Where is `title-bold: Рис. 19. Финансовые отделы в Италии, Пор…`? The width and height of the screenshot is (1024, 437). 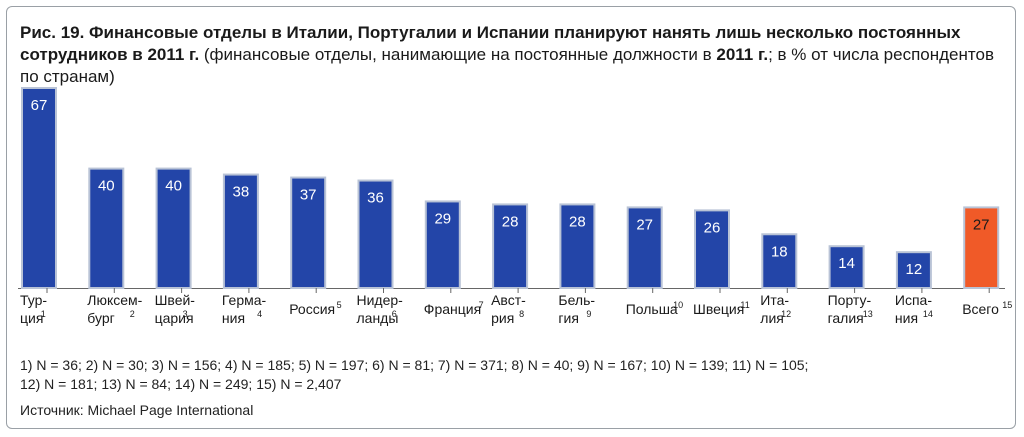 title-bold: Рис. 19. Финансовые отделы в Италии, Пор… is located at coordinates (490, 43).